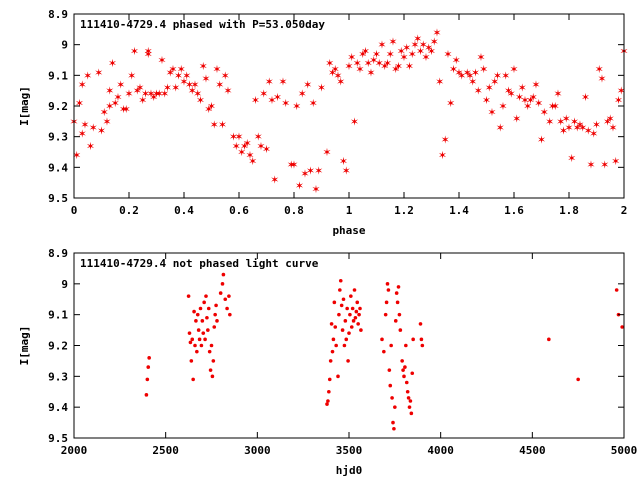 Image resolution: width=640 pixels, height=480 pixels. I want to click on x-tick-label: 2000, so click(74, 450).